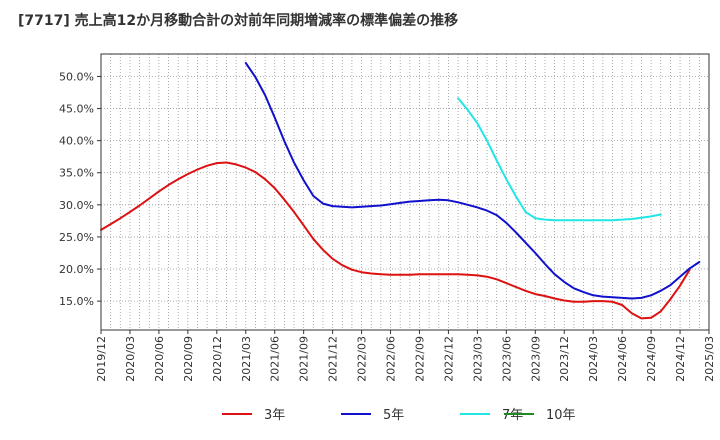 This screenshot has width=720, height=440. I want to click on legend-label: 5年, so click(393, 415).